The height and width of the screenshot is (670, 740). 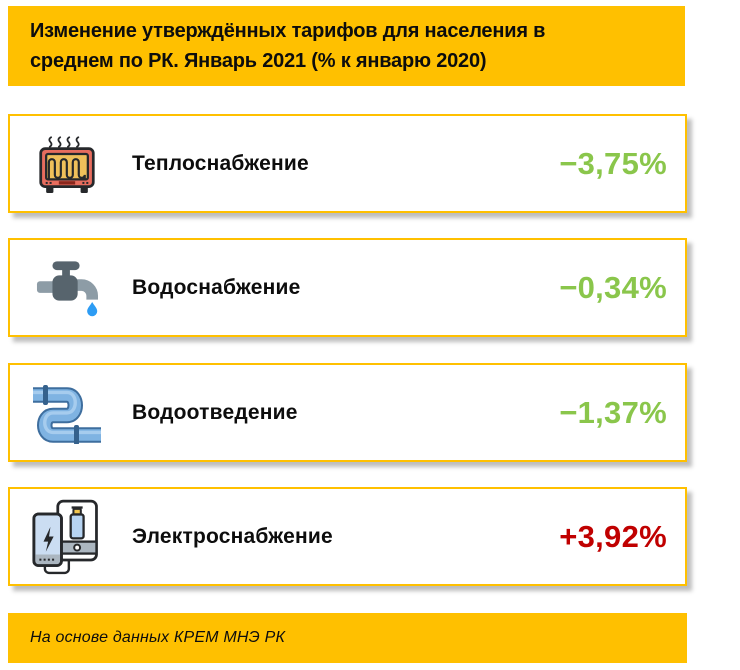 I want to click on faucet-icon, so click(x=67, y=288).